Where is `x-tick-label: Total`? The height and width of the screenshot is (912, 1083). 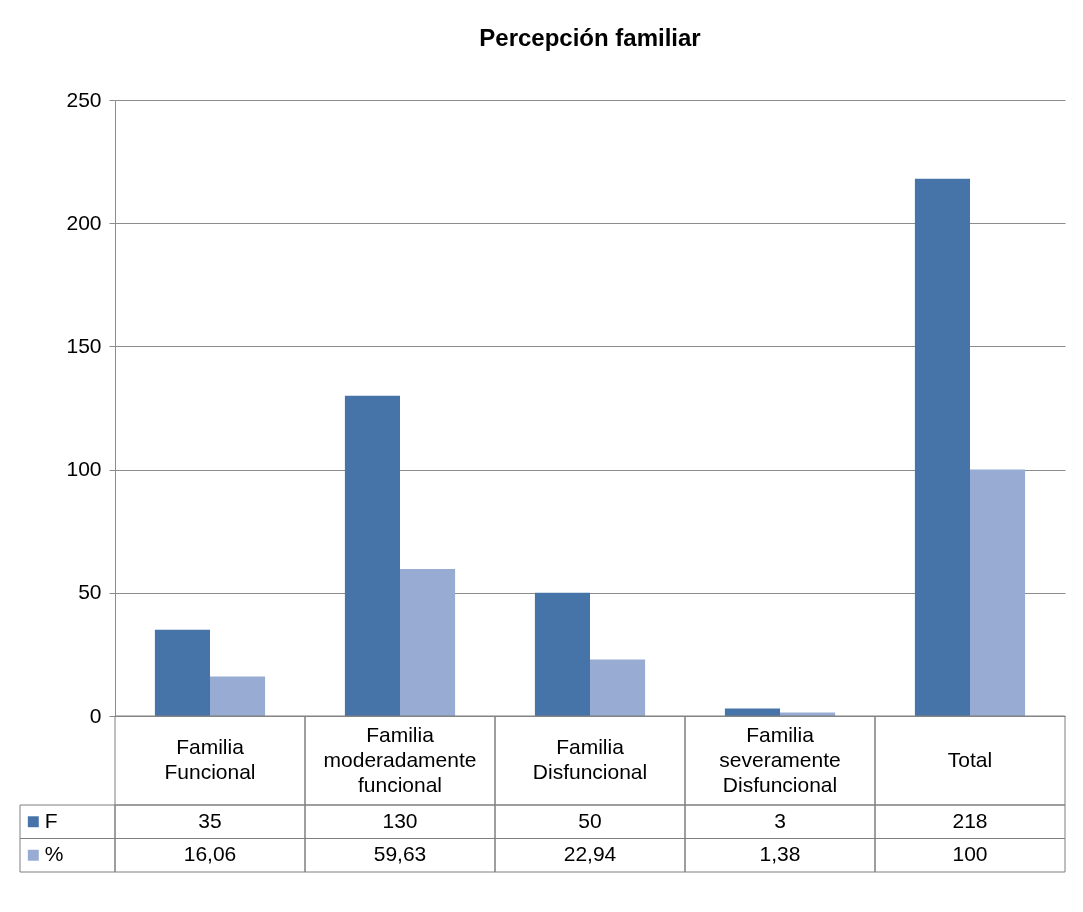
x-tick-label: Total is located at coordinates (970, 759).